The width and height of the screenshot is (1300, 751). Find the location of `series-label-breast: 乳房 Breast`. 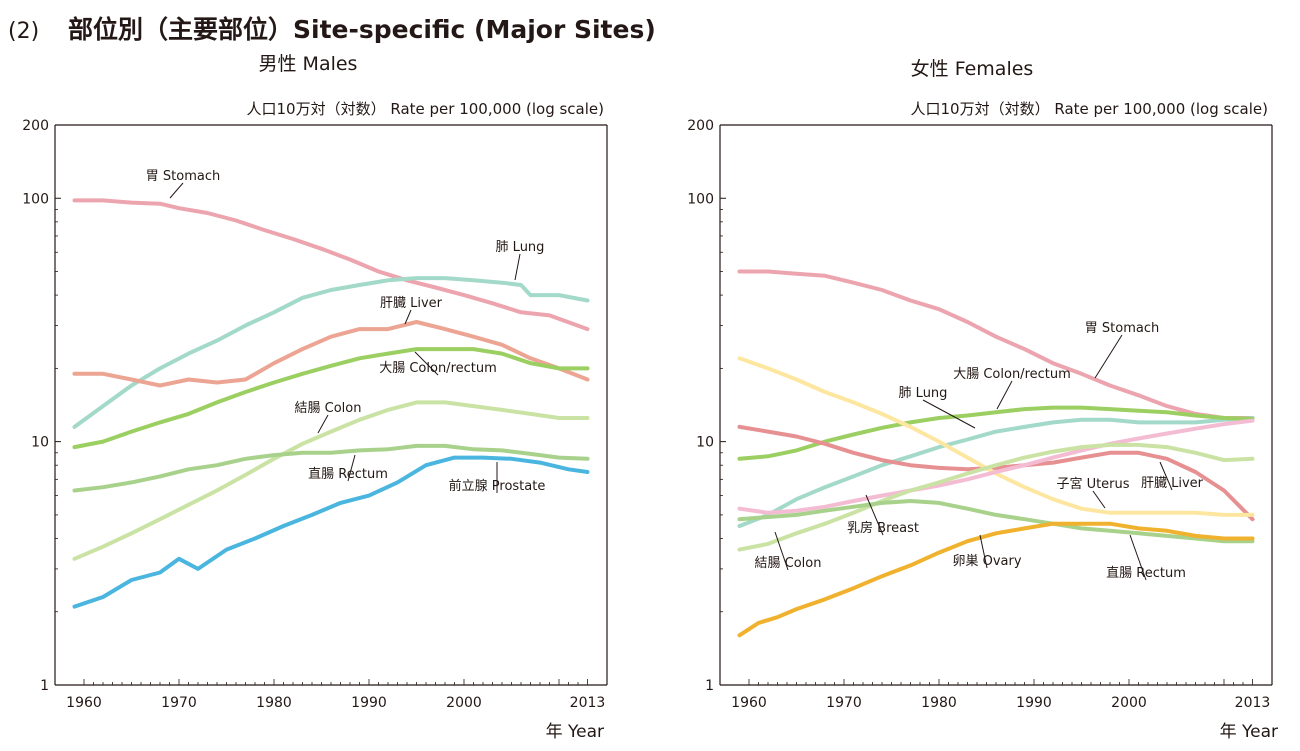

series-label-breast: 乳房 Breast is located at coordinates (883, 528).